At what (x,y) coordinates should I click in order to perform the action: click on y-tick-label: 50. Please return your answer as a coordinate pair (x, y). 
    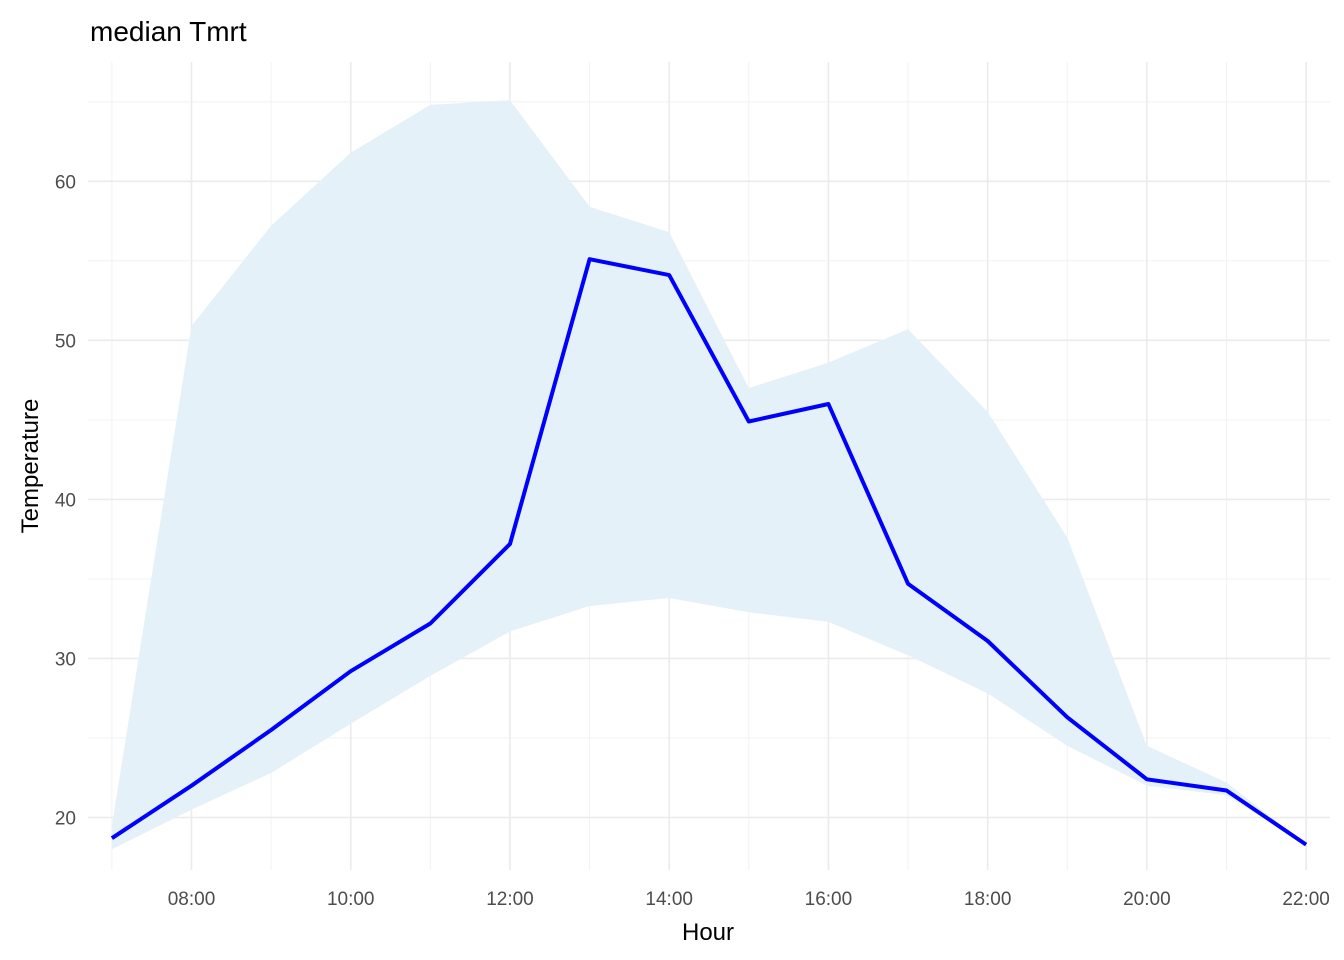
    Looking at the image, I should click on (65, 341).